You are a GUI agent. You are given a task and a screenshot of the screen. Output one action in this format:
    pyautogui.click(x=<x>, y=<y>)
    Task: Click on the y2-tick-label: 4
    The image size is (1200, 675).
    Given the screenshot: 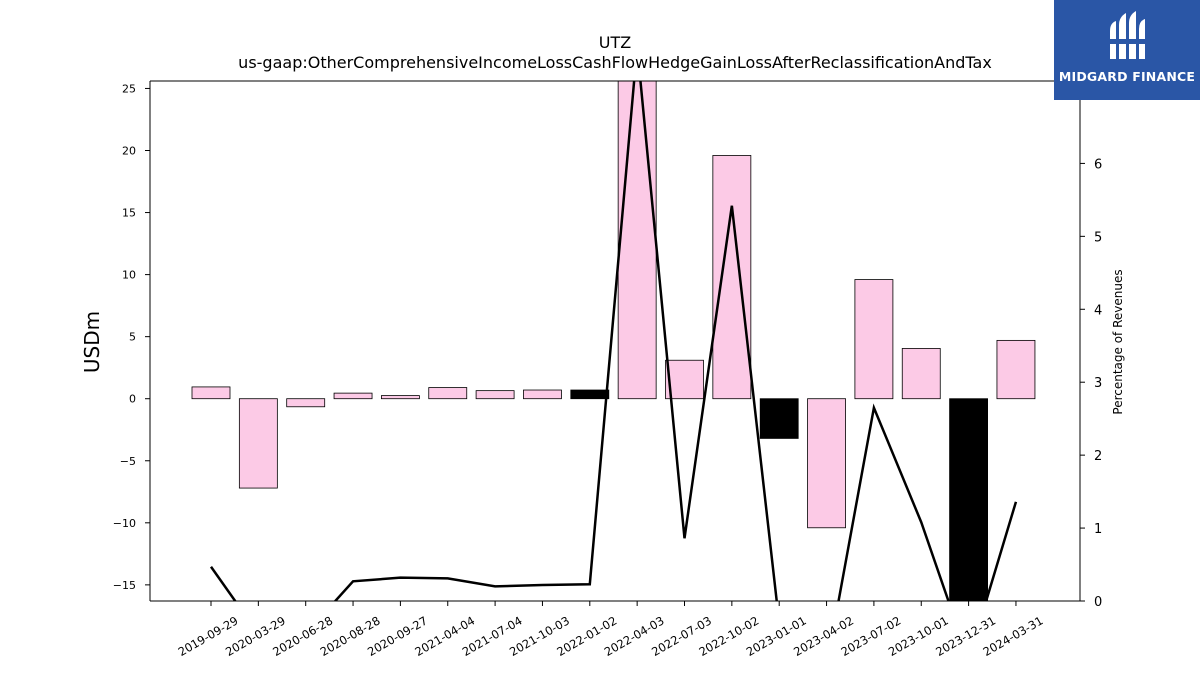 What is the action you would take?
    pyautogui.click(x=1098, y=310)
    